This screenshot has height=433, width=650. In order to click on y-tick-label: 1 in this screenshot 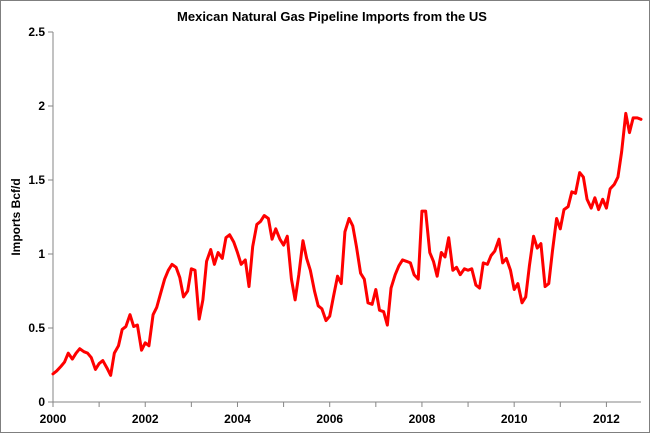, I will do `click(41, 254)`.